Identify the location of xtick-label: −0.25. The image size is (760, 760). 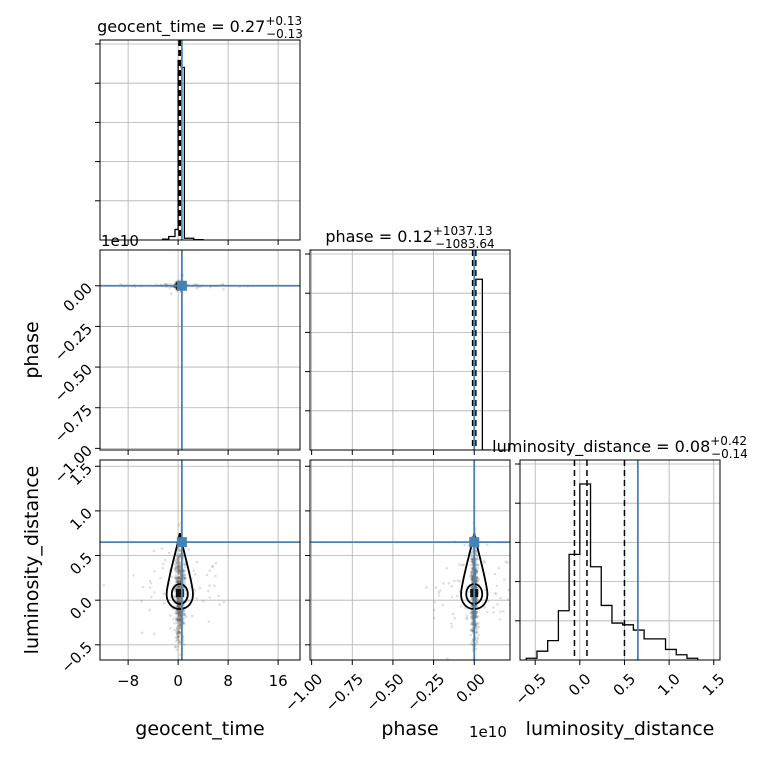
(425, 692).